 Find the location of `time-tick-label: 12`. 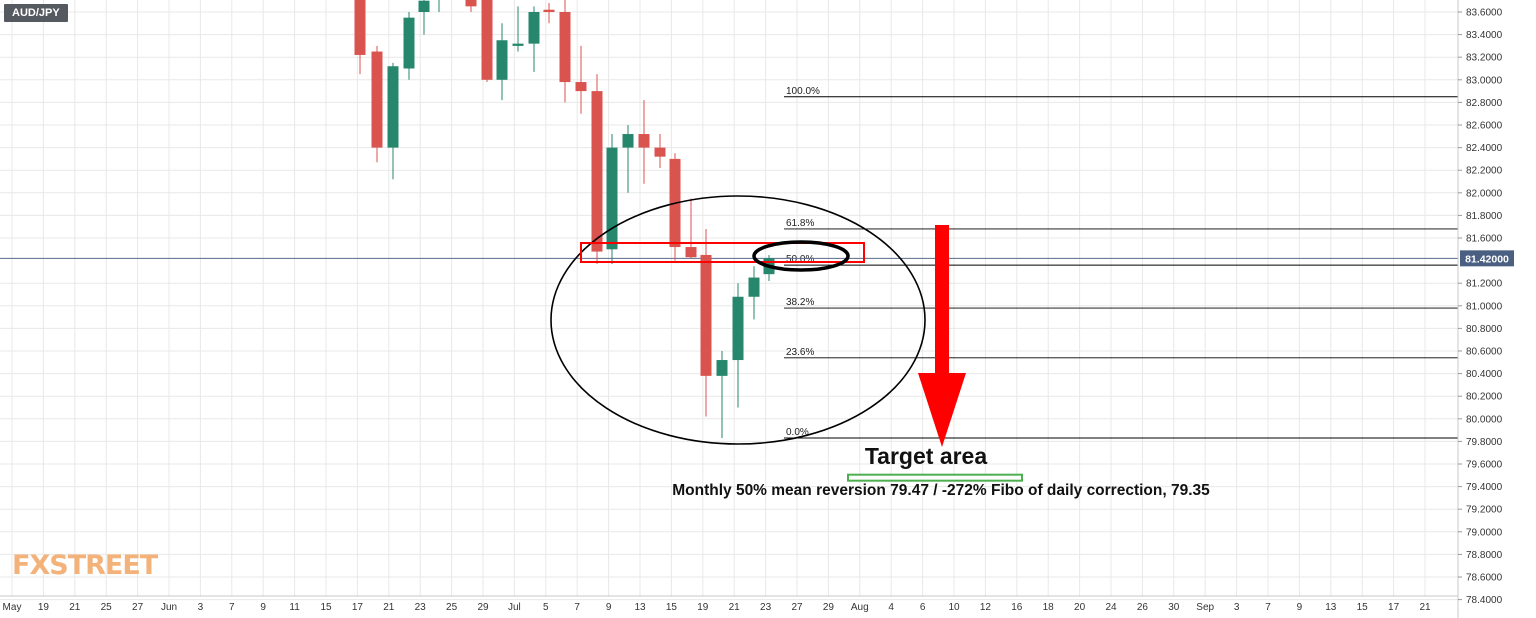

time-tick-label: 12 is located at coordinates (986, 607).